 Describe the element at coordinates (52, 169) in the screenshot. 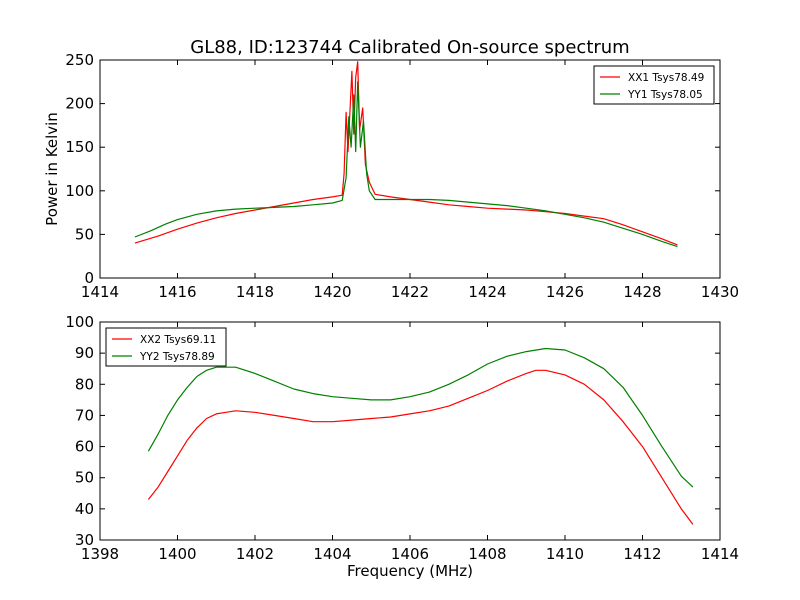

I see `y-axis-label: Power in Kelvin` at that location.